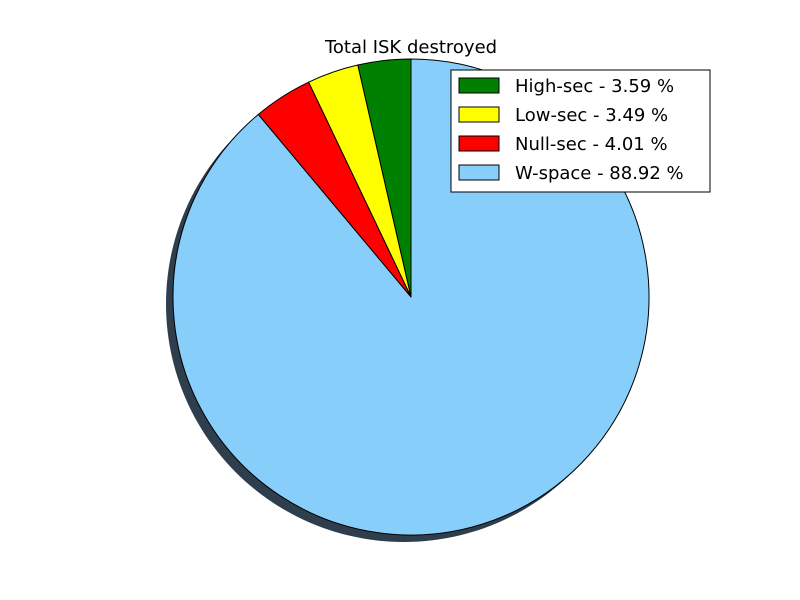 This screenshot has width=800, height=600. What do you see at coordinates (591, 144) in the screenshot?
I see `legend-label-null-sec: Null-sec - 4.01 %` at bounding box center [591, 144].